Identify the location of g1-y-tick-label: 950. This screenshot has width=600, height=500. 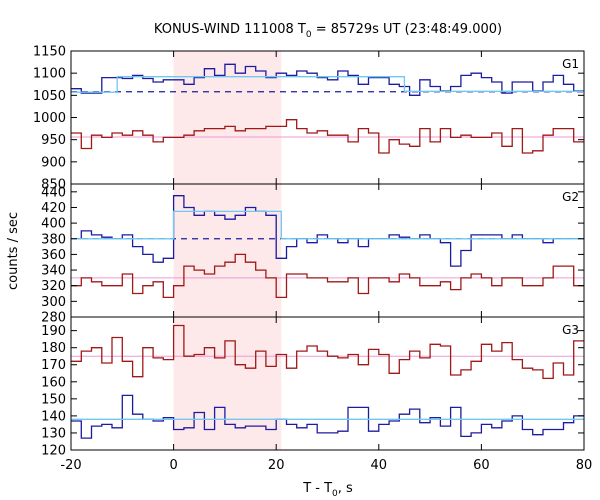
(53, 140).